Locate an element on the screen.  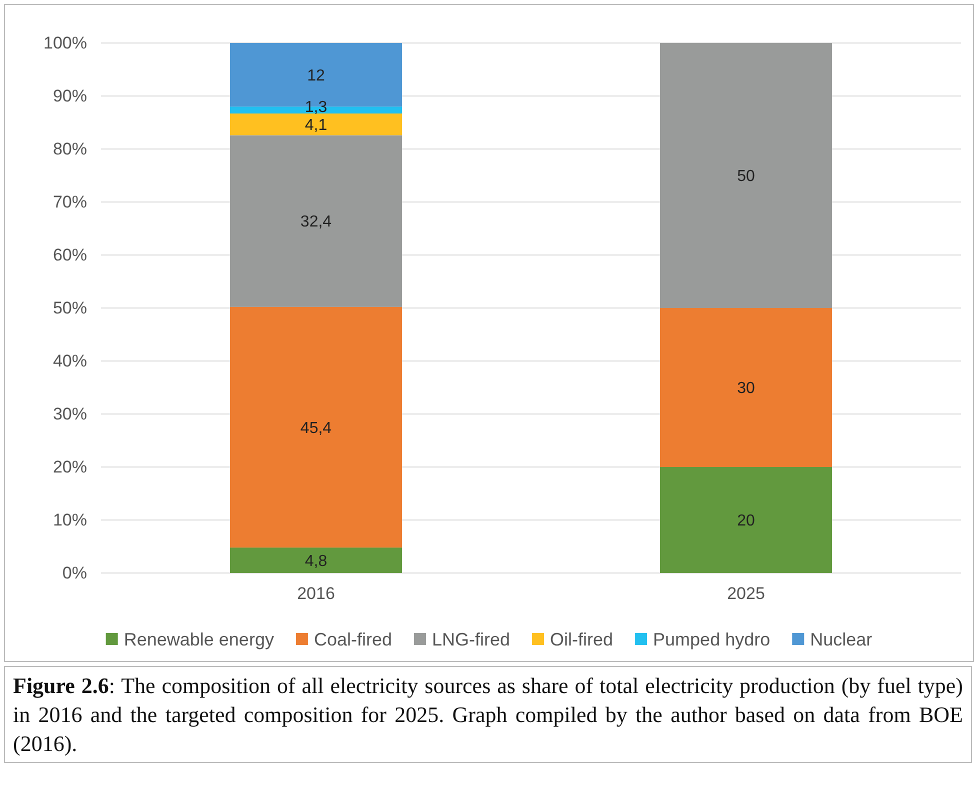
data-label: 45,4 is located at coordinates (316, 428).